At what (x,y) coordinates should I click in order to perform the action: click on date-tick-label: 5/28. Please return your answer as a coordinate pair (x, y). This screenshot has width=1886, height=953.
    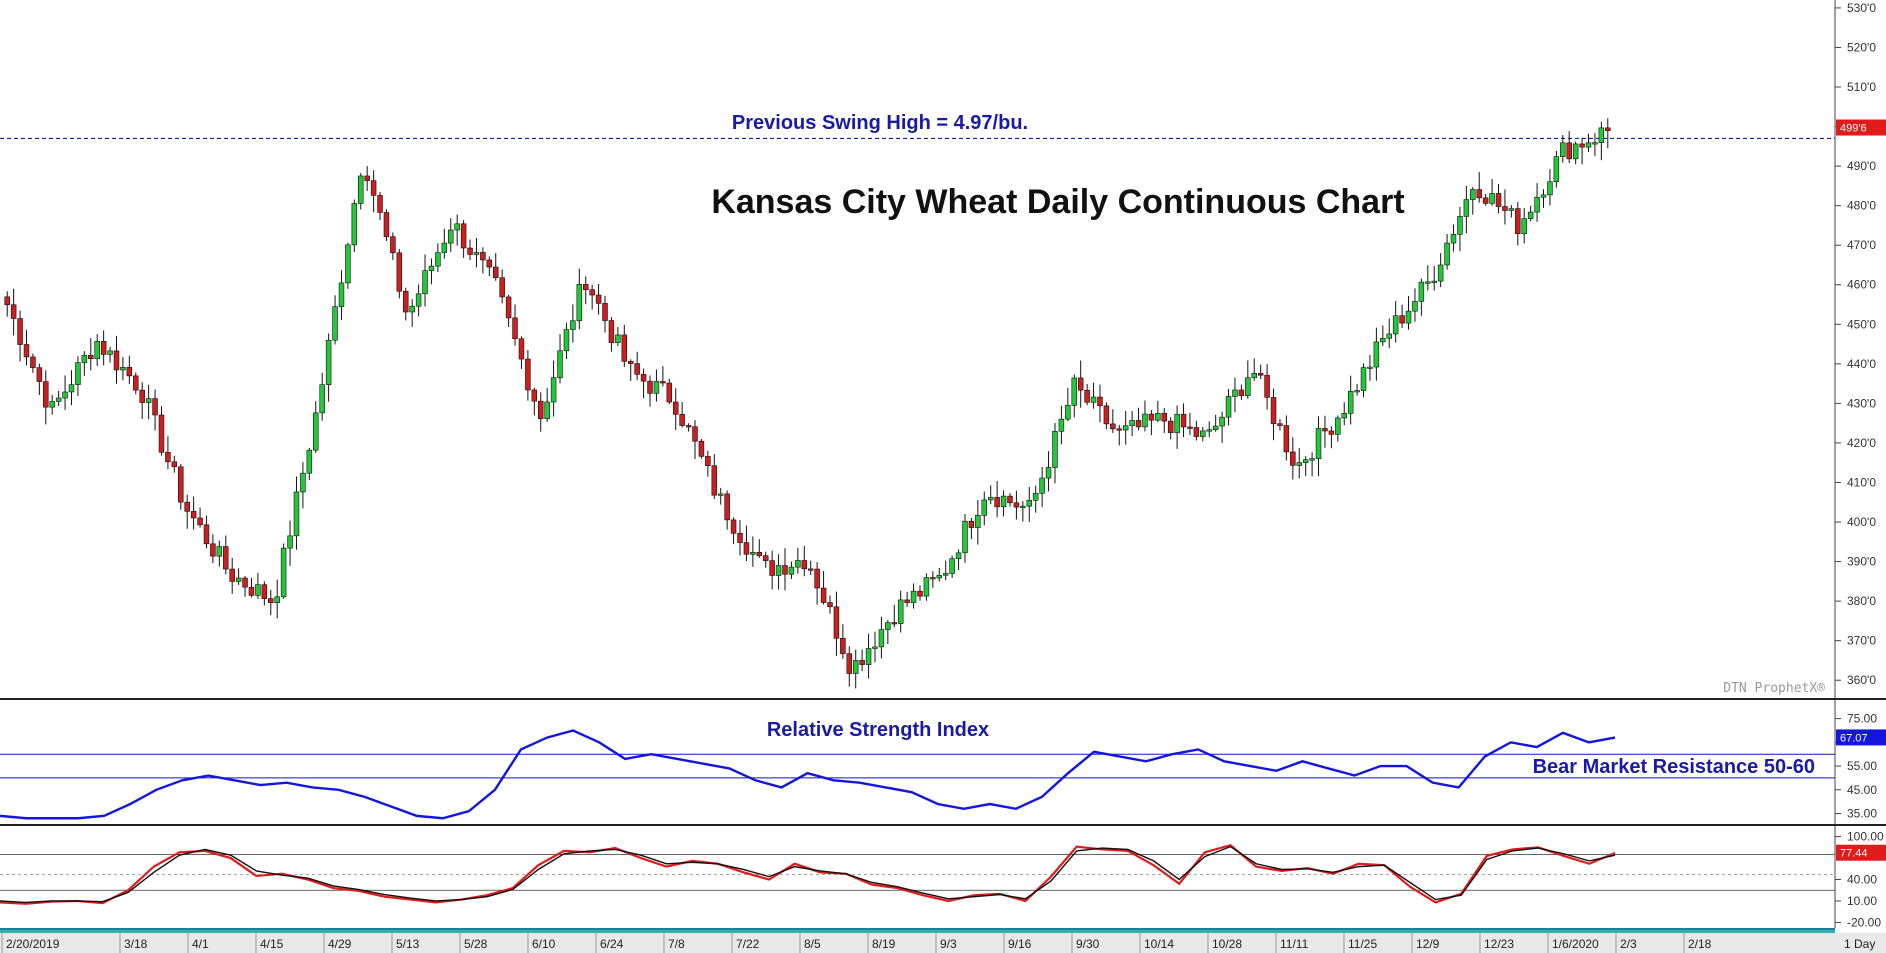
    Looking at the image, I should click on (476, 944).